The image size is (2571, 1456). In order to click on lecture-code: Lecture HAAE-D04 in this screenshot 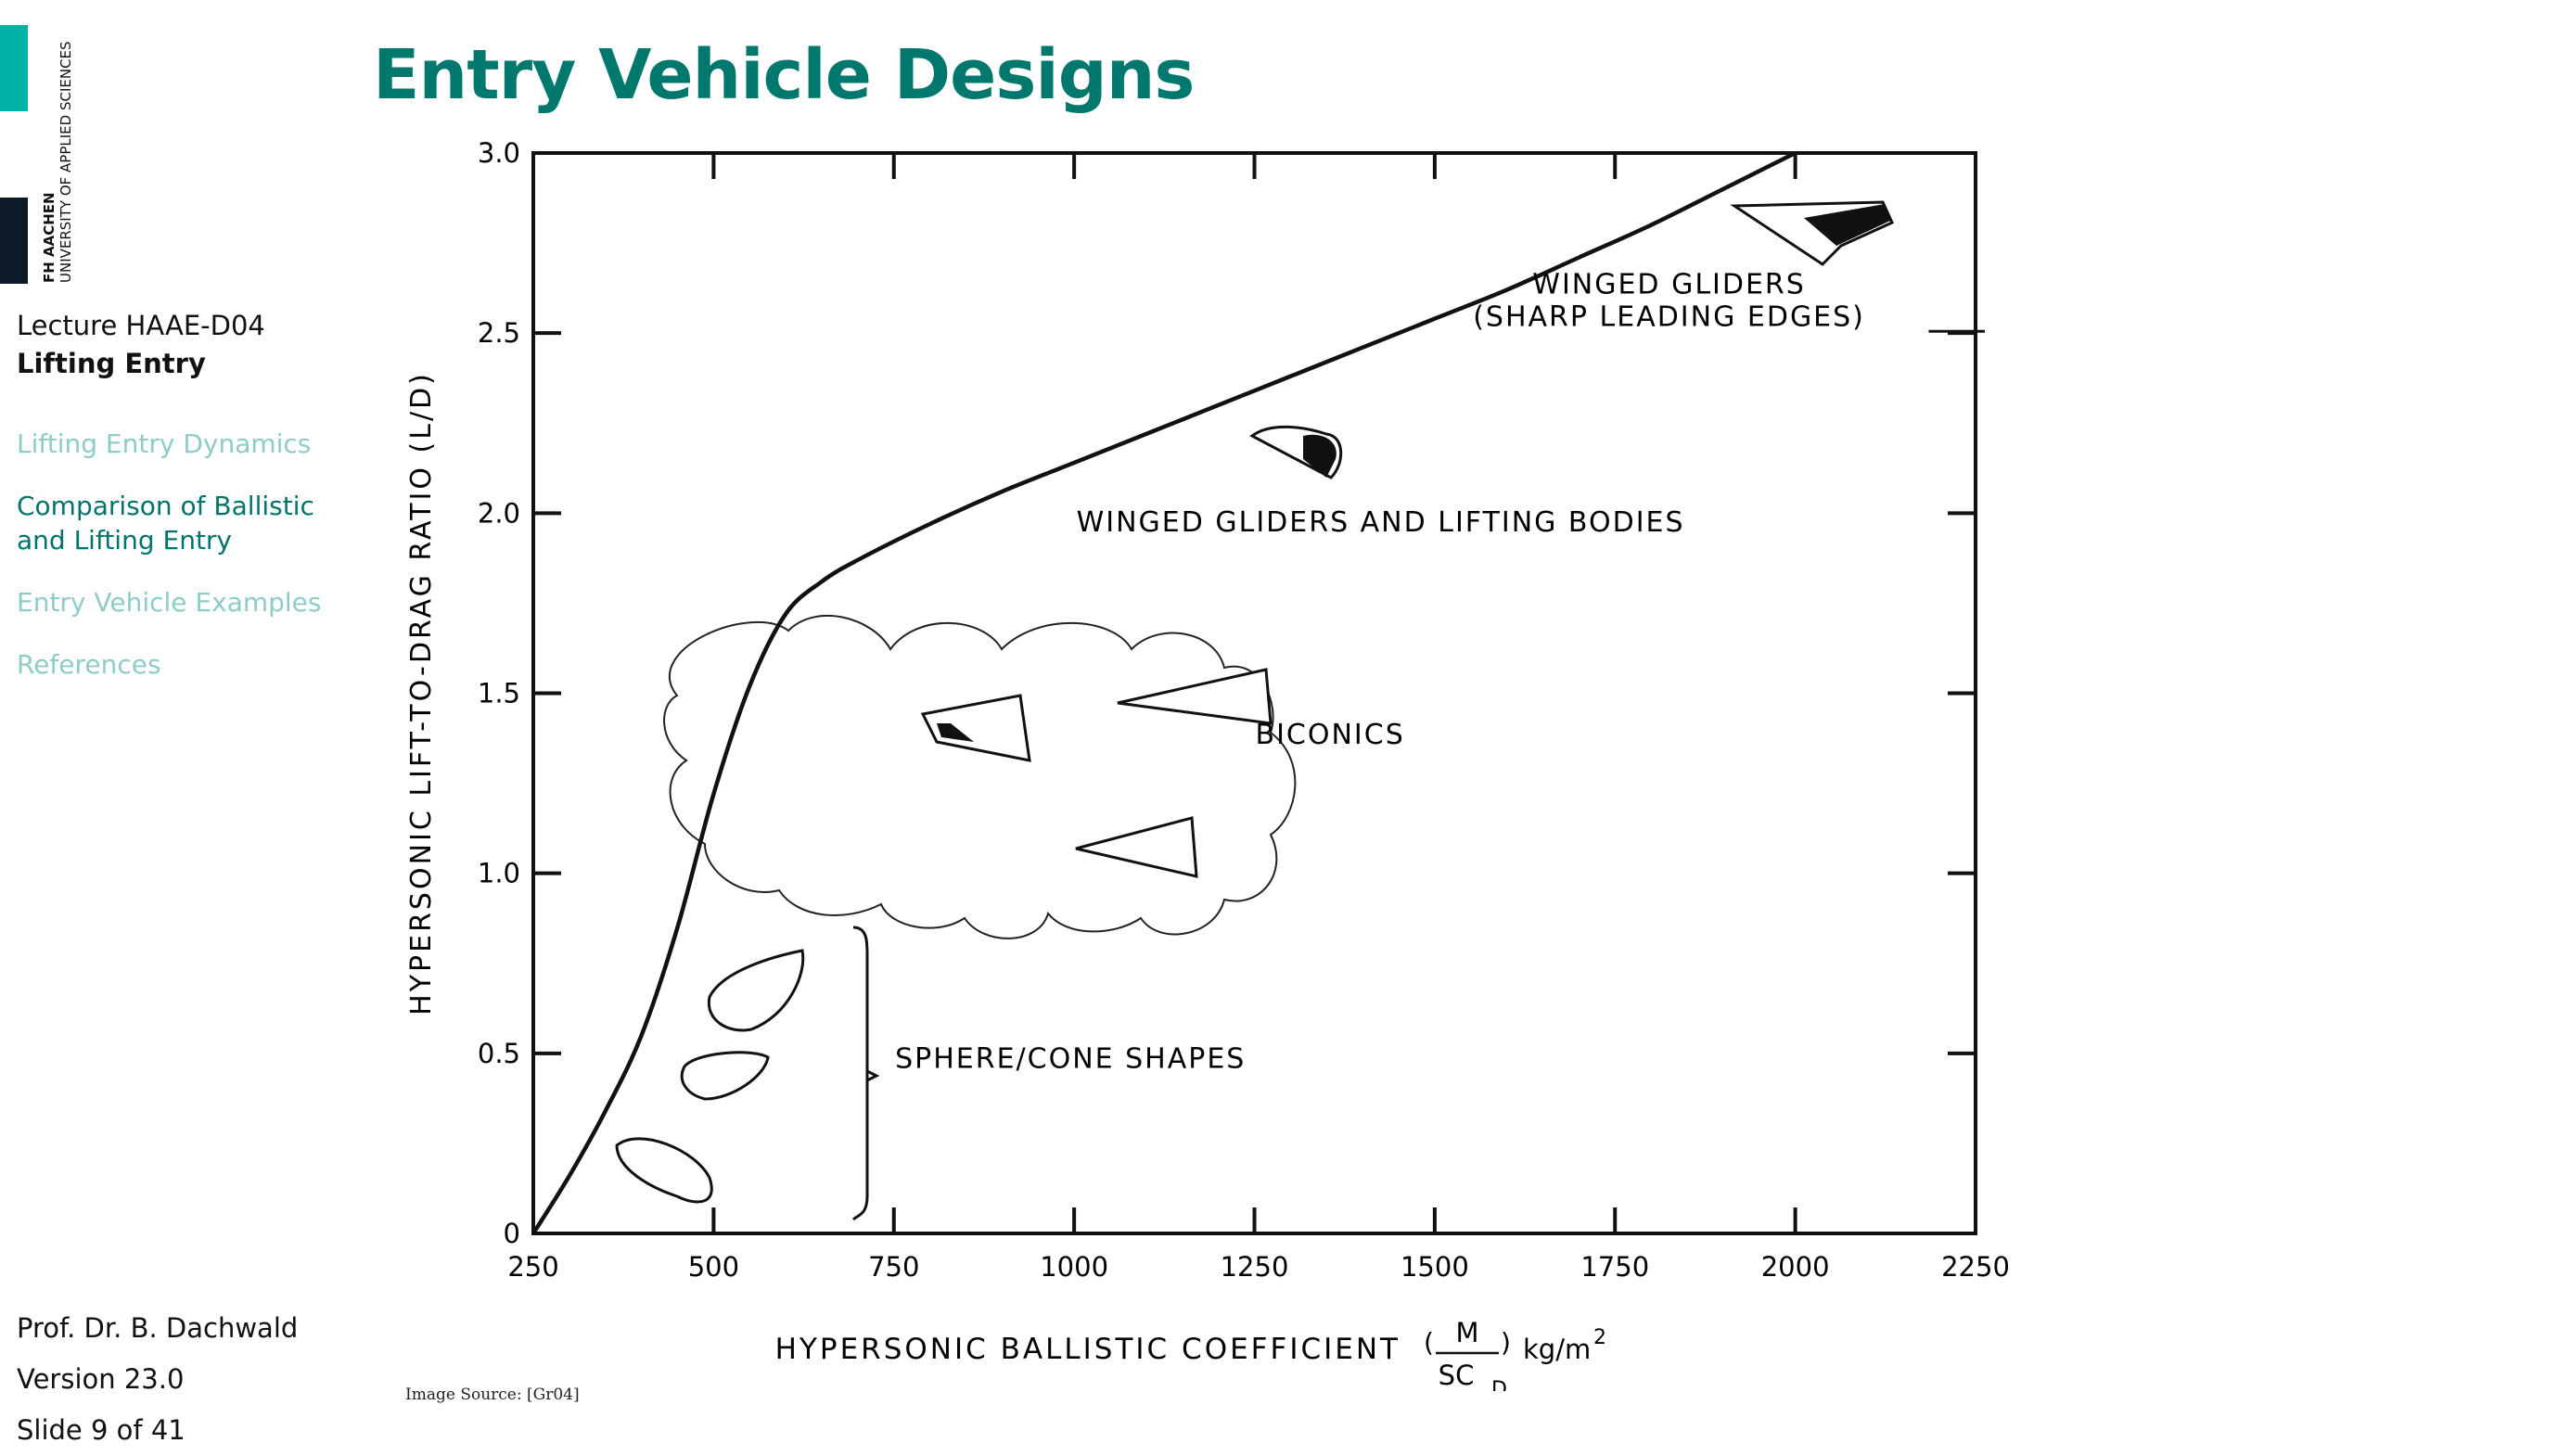, I will do `click(174, 325)`.